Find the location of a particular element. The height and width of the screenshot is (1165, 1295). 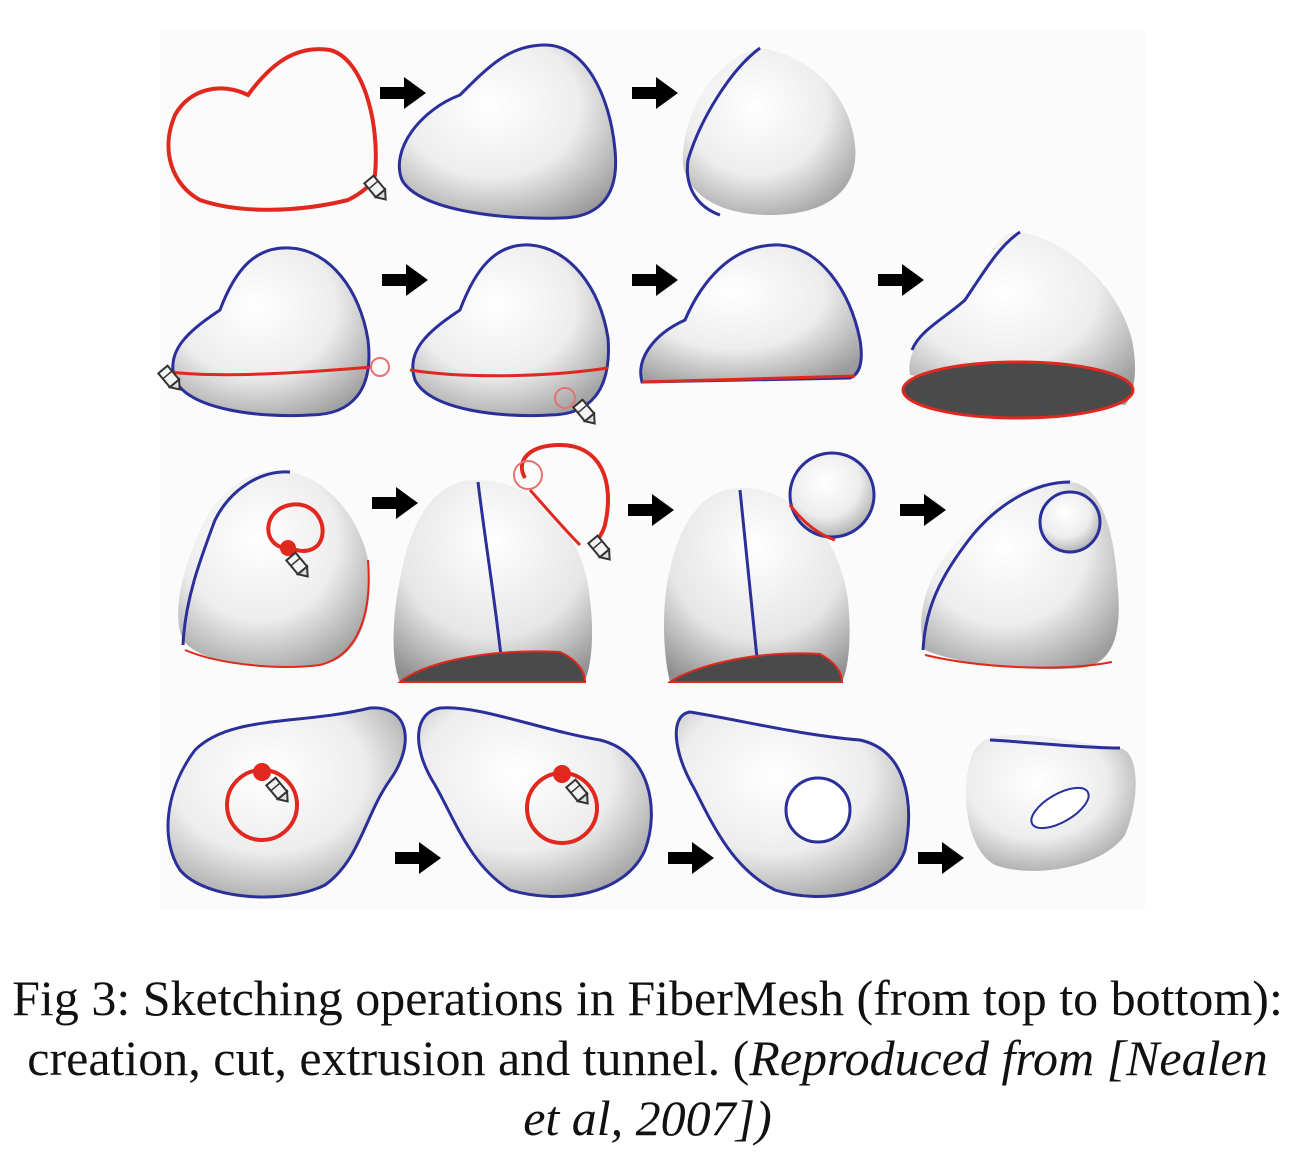

caption-line-2-text: creation, cut, extrusion and tunnel. ( is located at coordinates (388, 1058).